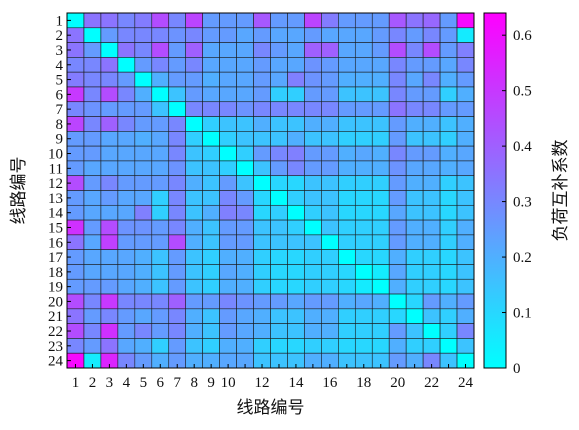 The height and width of the screenshot is (430, 579). Describe the element at coordinates (522, 147) in the screenshot. I see `colorbar-tick-label: 0.4` at that location.